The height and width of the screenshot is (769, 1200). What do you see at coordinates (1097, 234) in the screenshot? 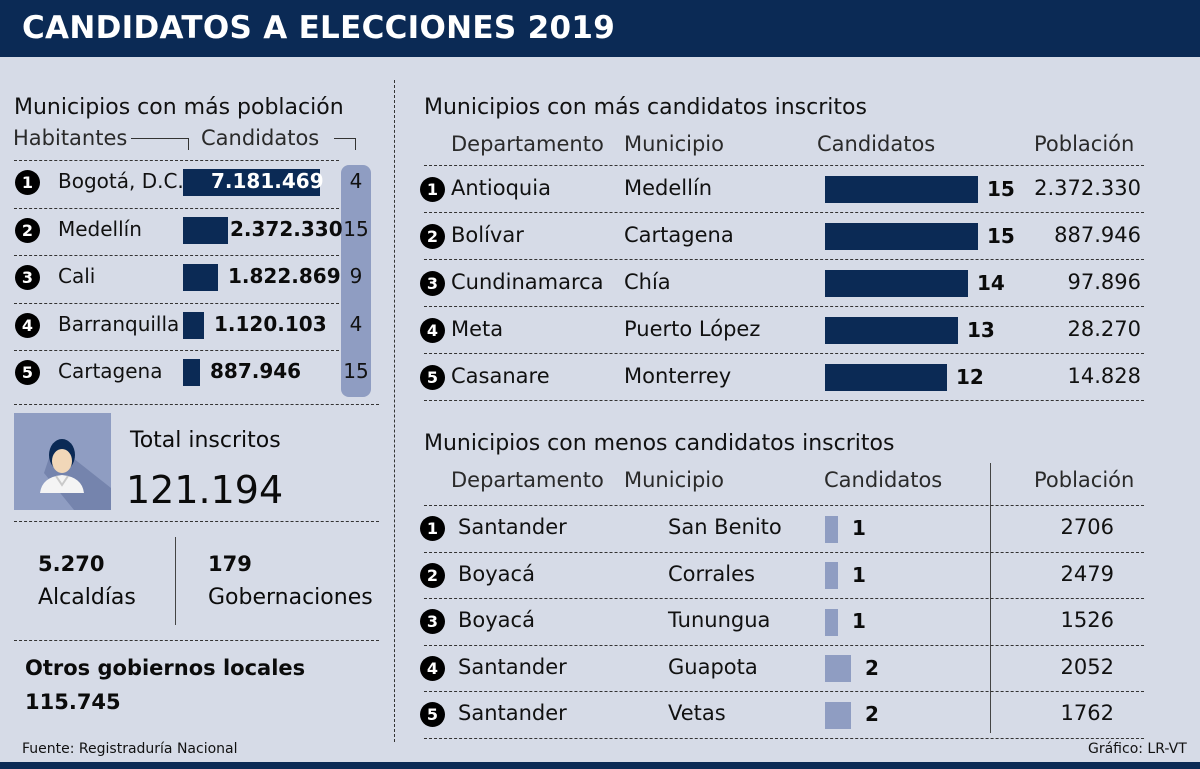
I see `poblacion-cell: 887.946` at bounding box center [1097, 234].